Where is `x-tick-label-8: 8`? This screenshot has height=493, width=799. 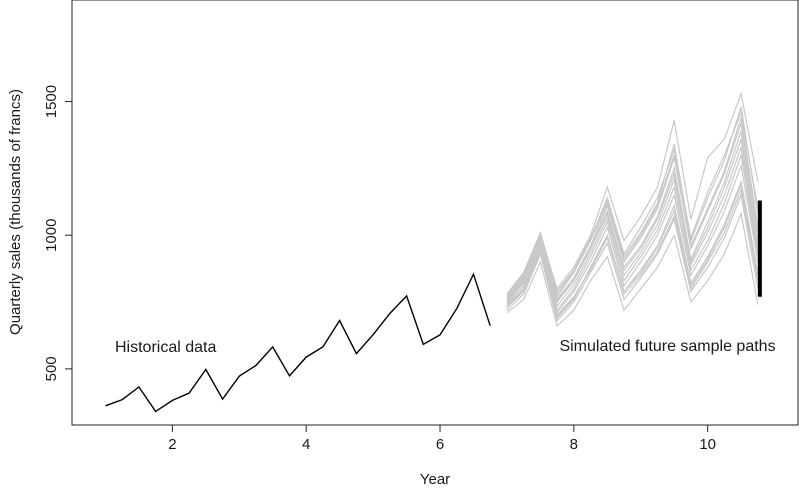 x-tick-label-8: 8 is located at coordinates (574, 444).